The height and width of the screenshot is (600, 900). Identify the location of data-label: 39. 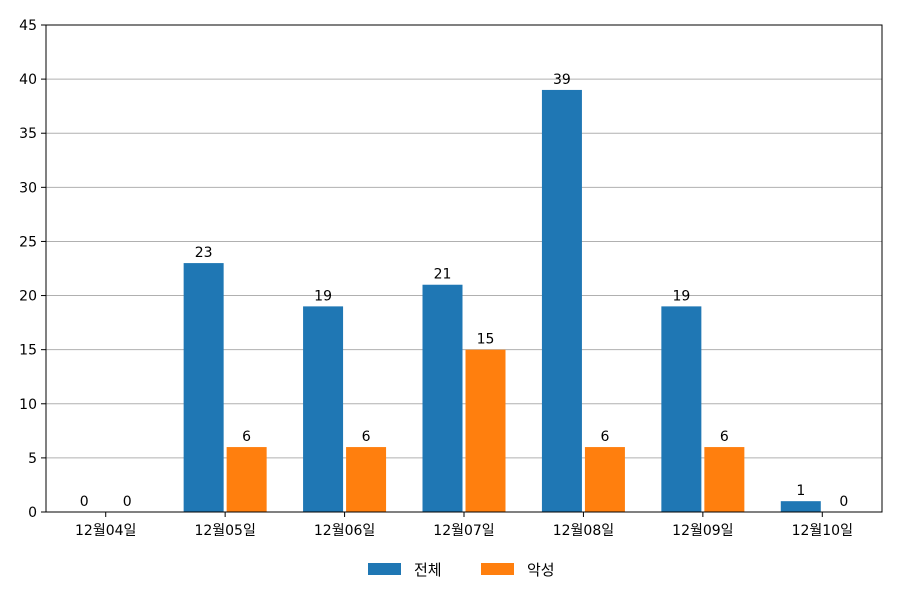
(562, 80).